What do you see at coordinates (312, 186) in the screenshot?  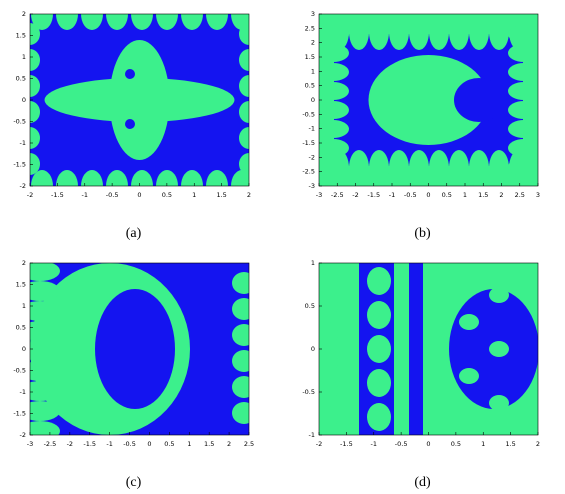 I see `y-tick-label: -3` at bounding box center [312, 186].